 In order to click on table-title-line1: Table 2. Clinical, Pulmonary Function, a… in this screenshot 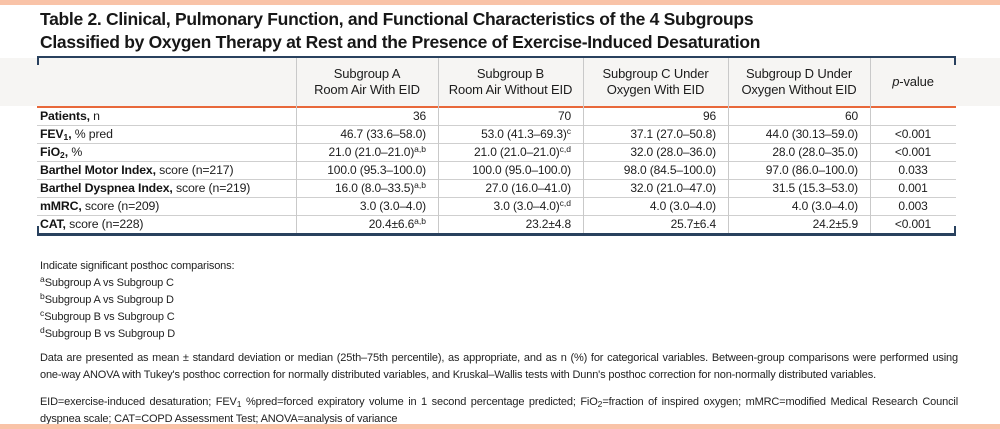, I will do `click(397, 19)`.